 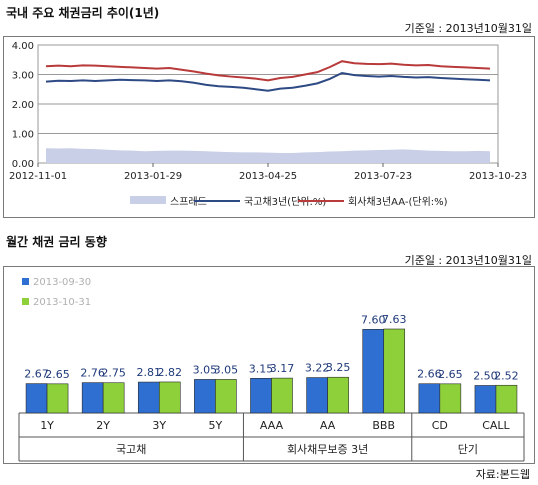 I want to click on group-label: 단기, so click(x=468, y=449).